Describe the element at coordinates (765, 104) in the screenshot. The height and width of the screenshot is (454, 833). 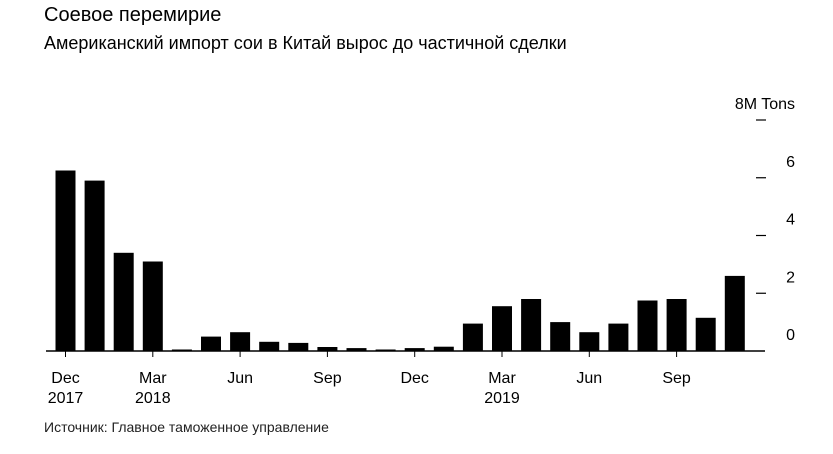
I see `y-tick-label: 8M Tons` at that location.